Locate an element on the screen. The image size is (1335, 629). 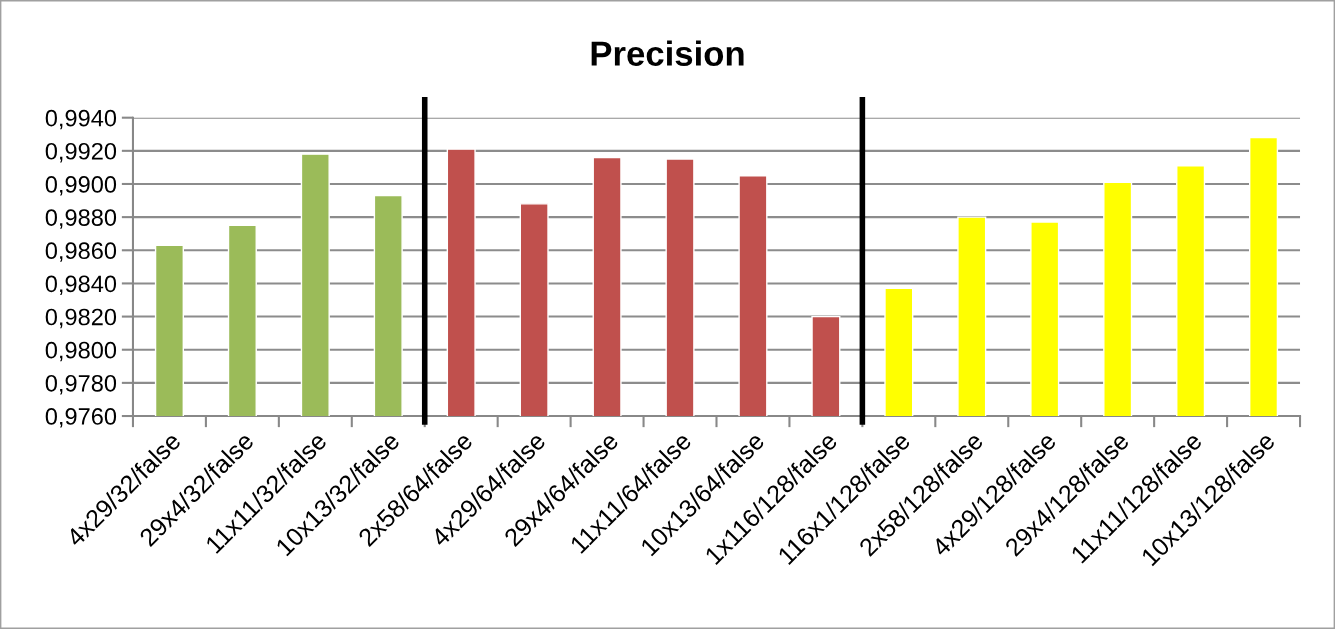
y-tick-label: 0,9880 is located at coordinates (81, 219).